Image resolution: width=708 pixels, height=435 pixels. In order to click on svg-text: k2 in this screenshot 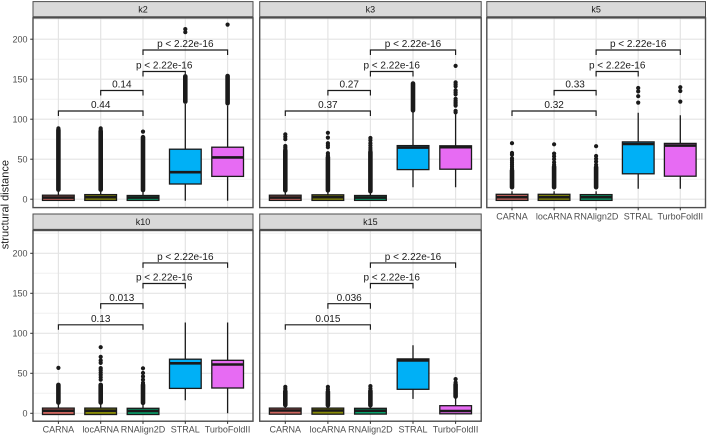, I will do `click(143, 9)`.